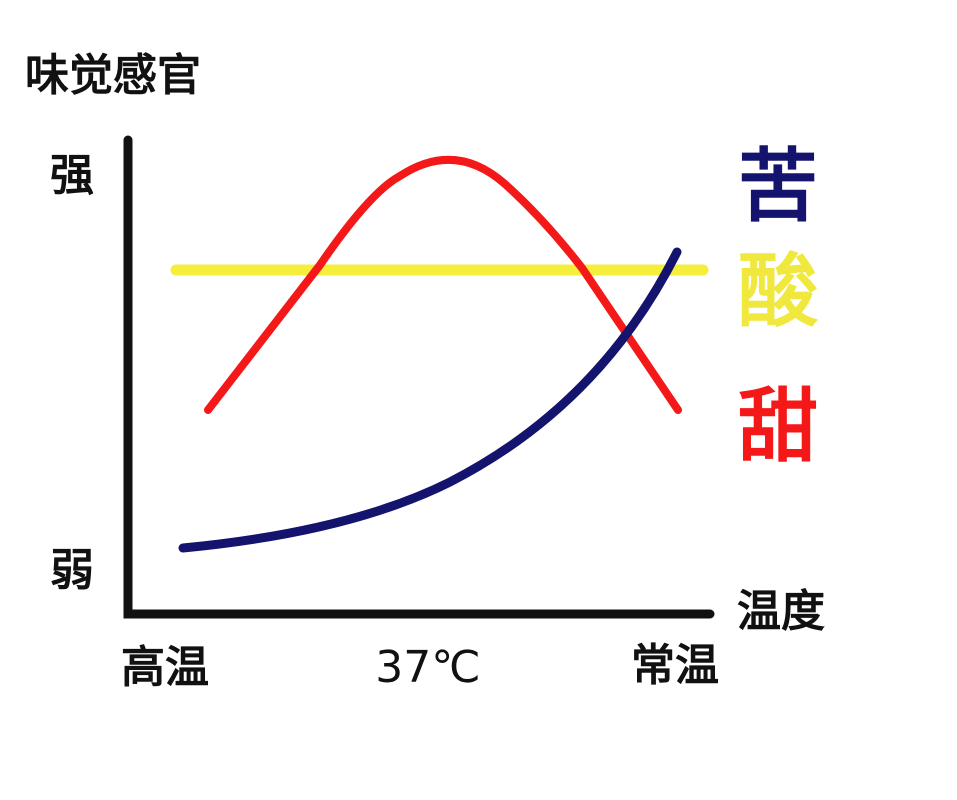  What do you see at coordinates (778, 426) in the screenshot?
I see `legend-sweet: 甜` at bounding box center [778, 426].